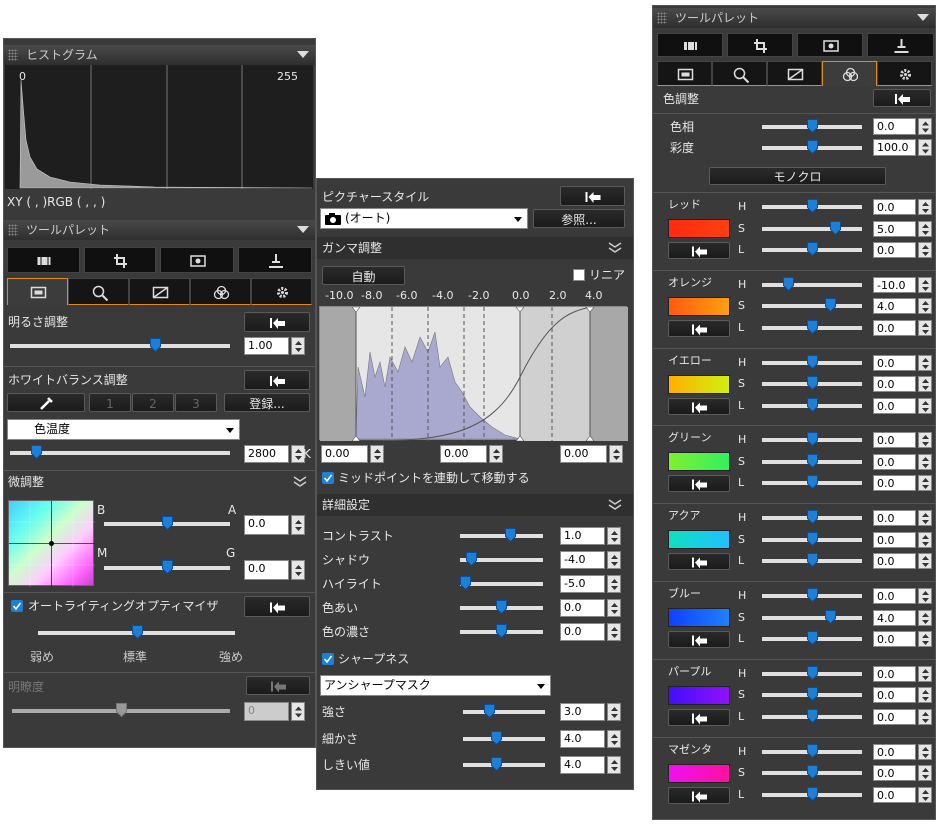 Image resolution: width=939 pixels, height=825 pixels. What do you see at coordinates (797, 176) in the screenshot?
I see `monochrome-button: モノクロ` at bounding box center [797, 176].